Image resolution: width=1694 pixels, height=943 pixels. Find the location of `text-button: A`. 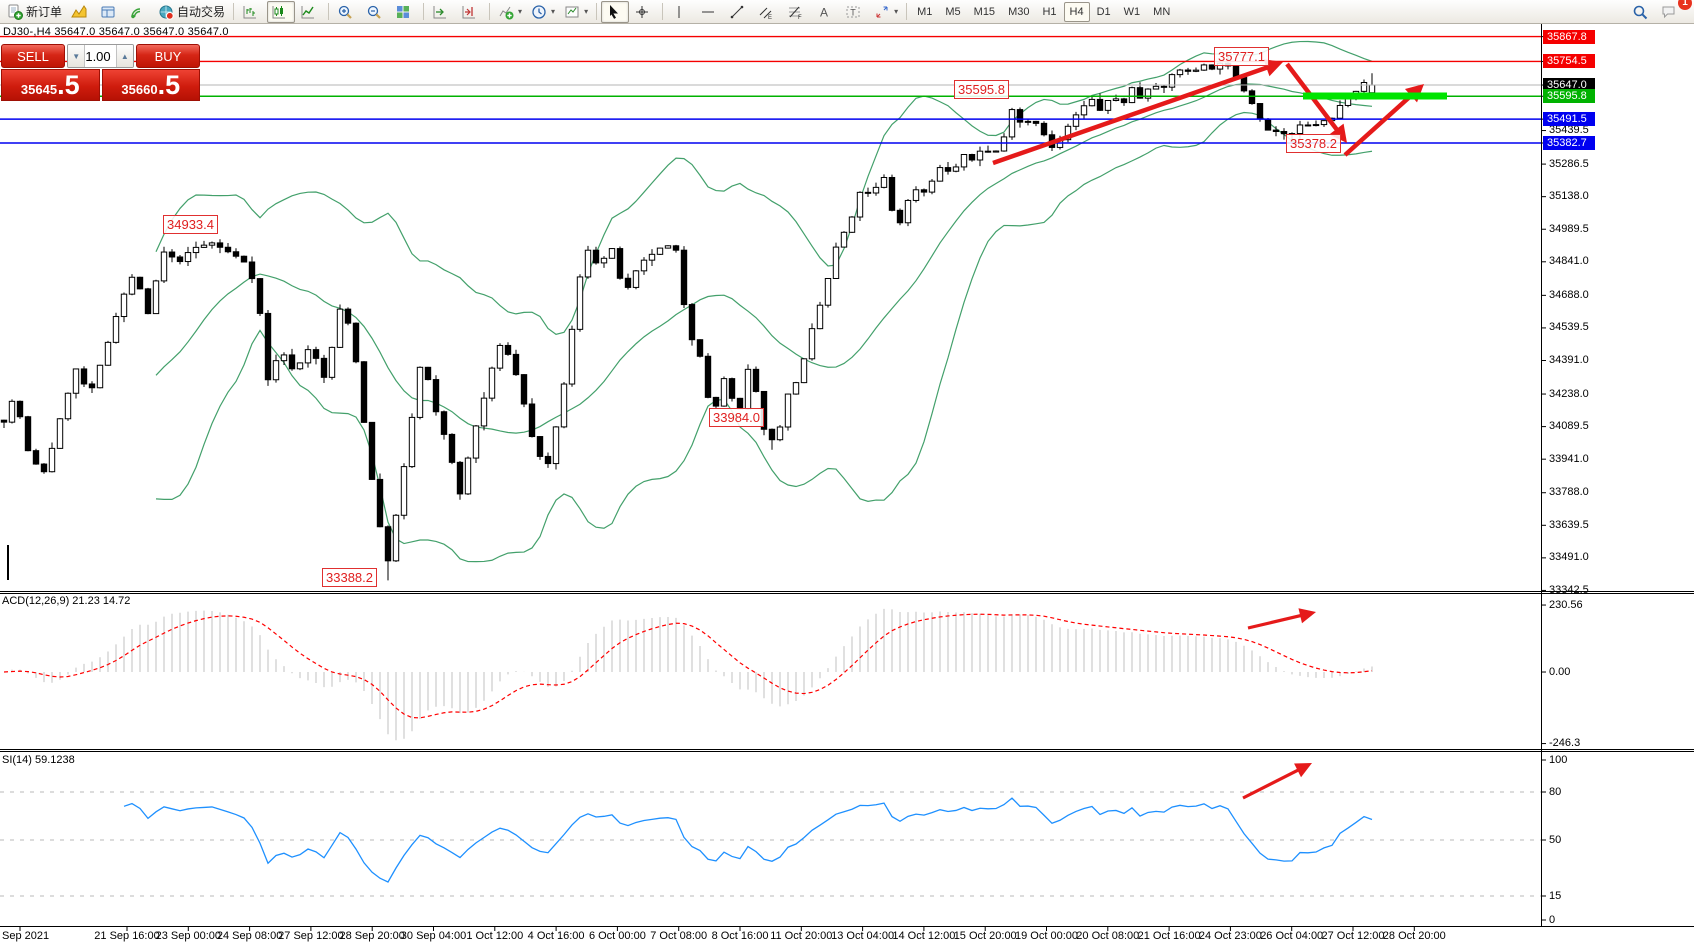

text-button: A is located at coordinates (826, 12).